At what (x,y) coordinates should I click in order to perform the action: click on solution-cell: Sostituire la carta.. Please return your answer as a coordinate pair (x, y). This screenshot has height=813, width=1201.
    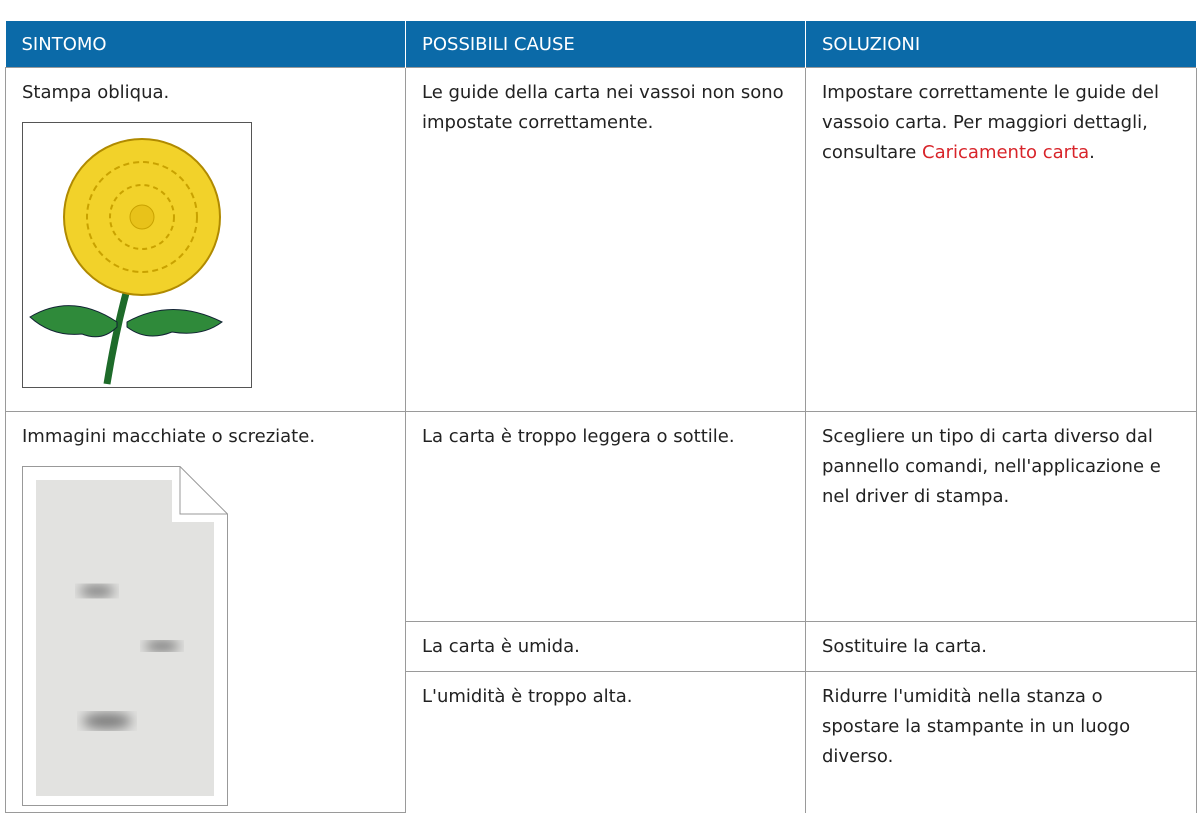
    Looking at the image, I should click on (1001, 646).